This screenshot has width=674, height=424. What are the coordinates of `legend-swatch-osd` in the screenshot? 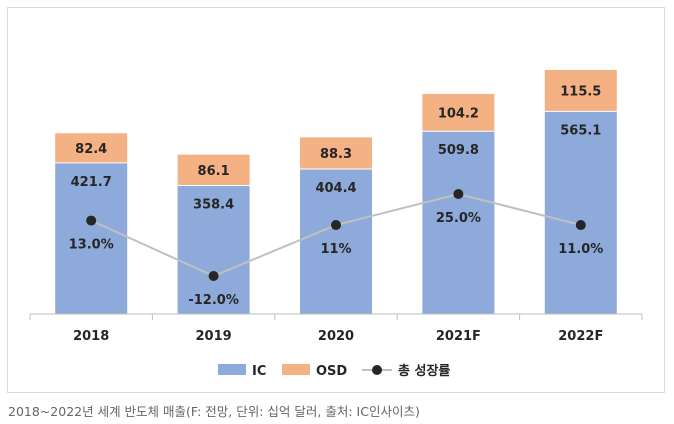 It's located at (296, 369).